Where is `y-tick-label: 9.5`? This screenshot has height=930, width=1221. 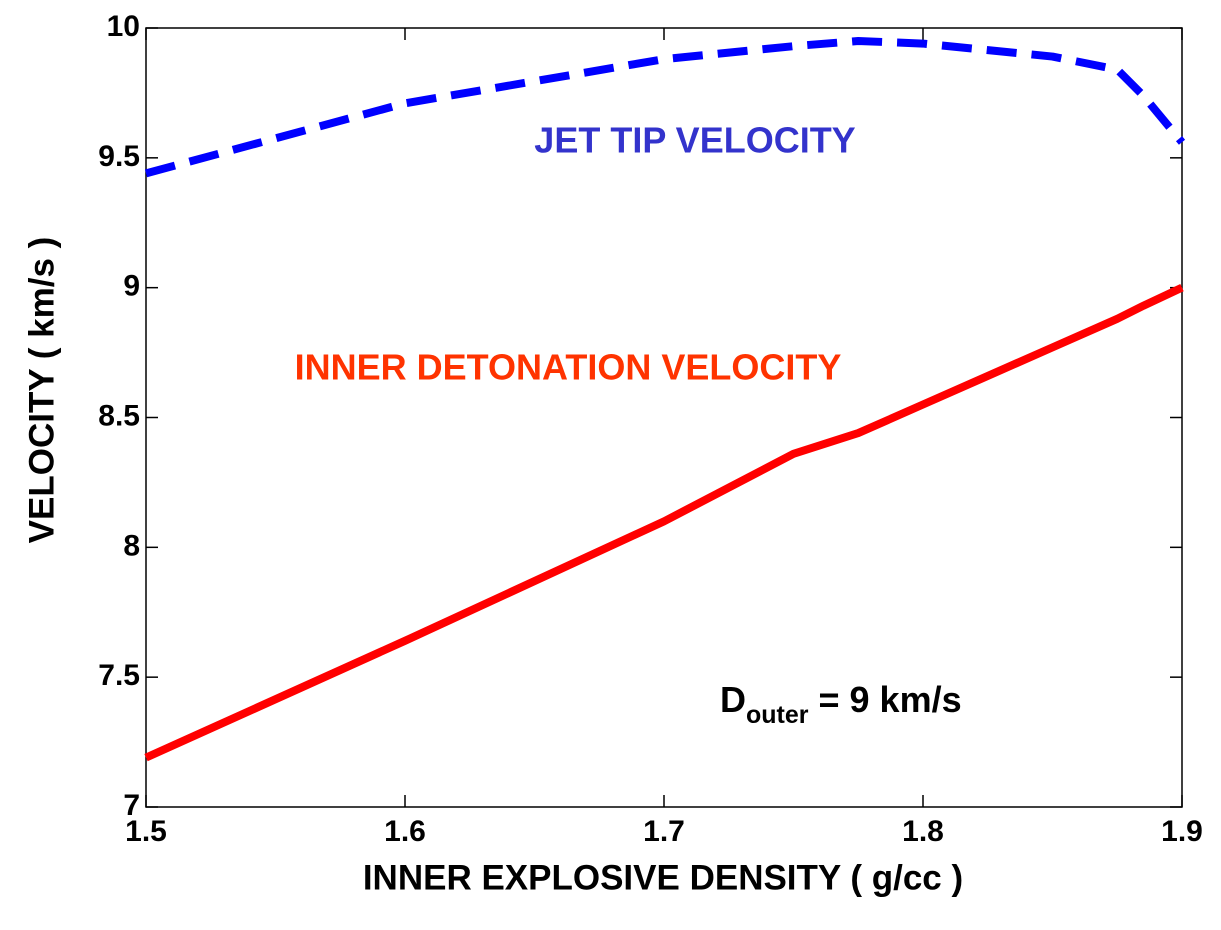 y-tick-label: 9.5 is located at coordinates (119, 156).